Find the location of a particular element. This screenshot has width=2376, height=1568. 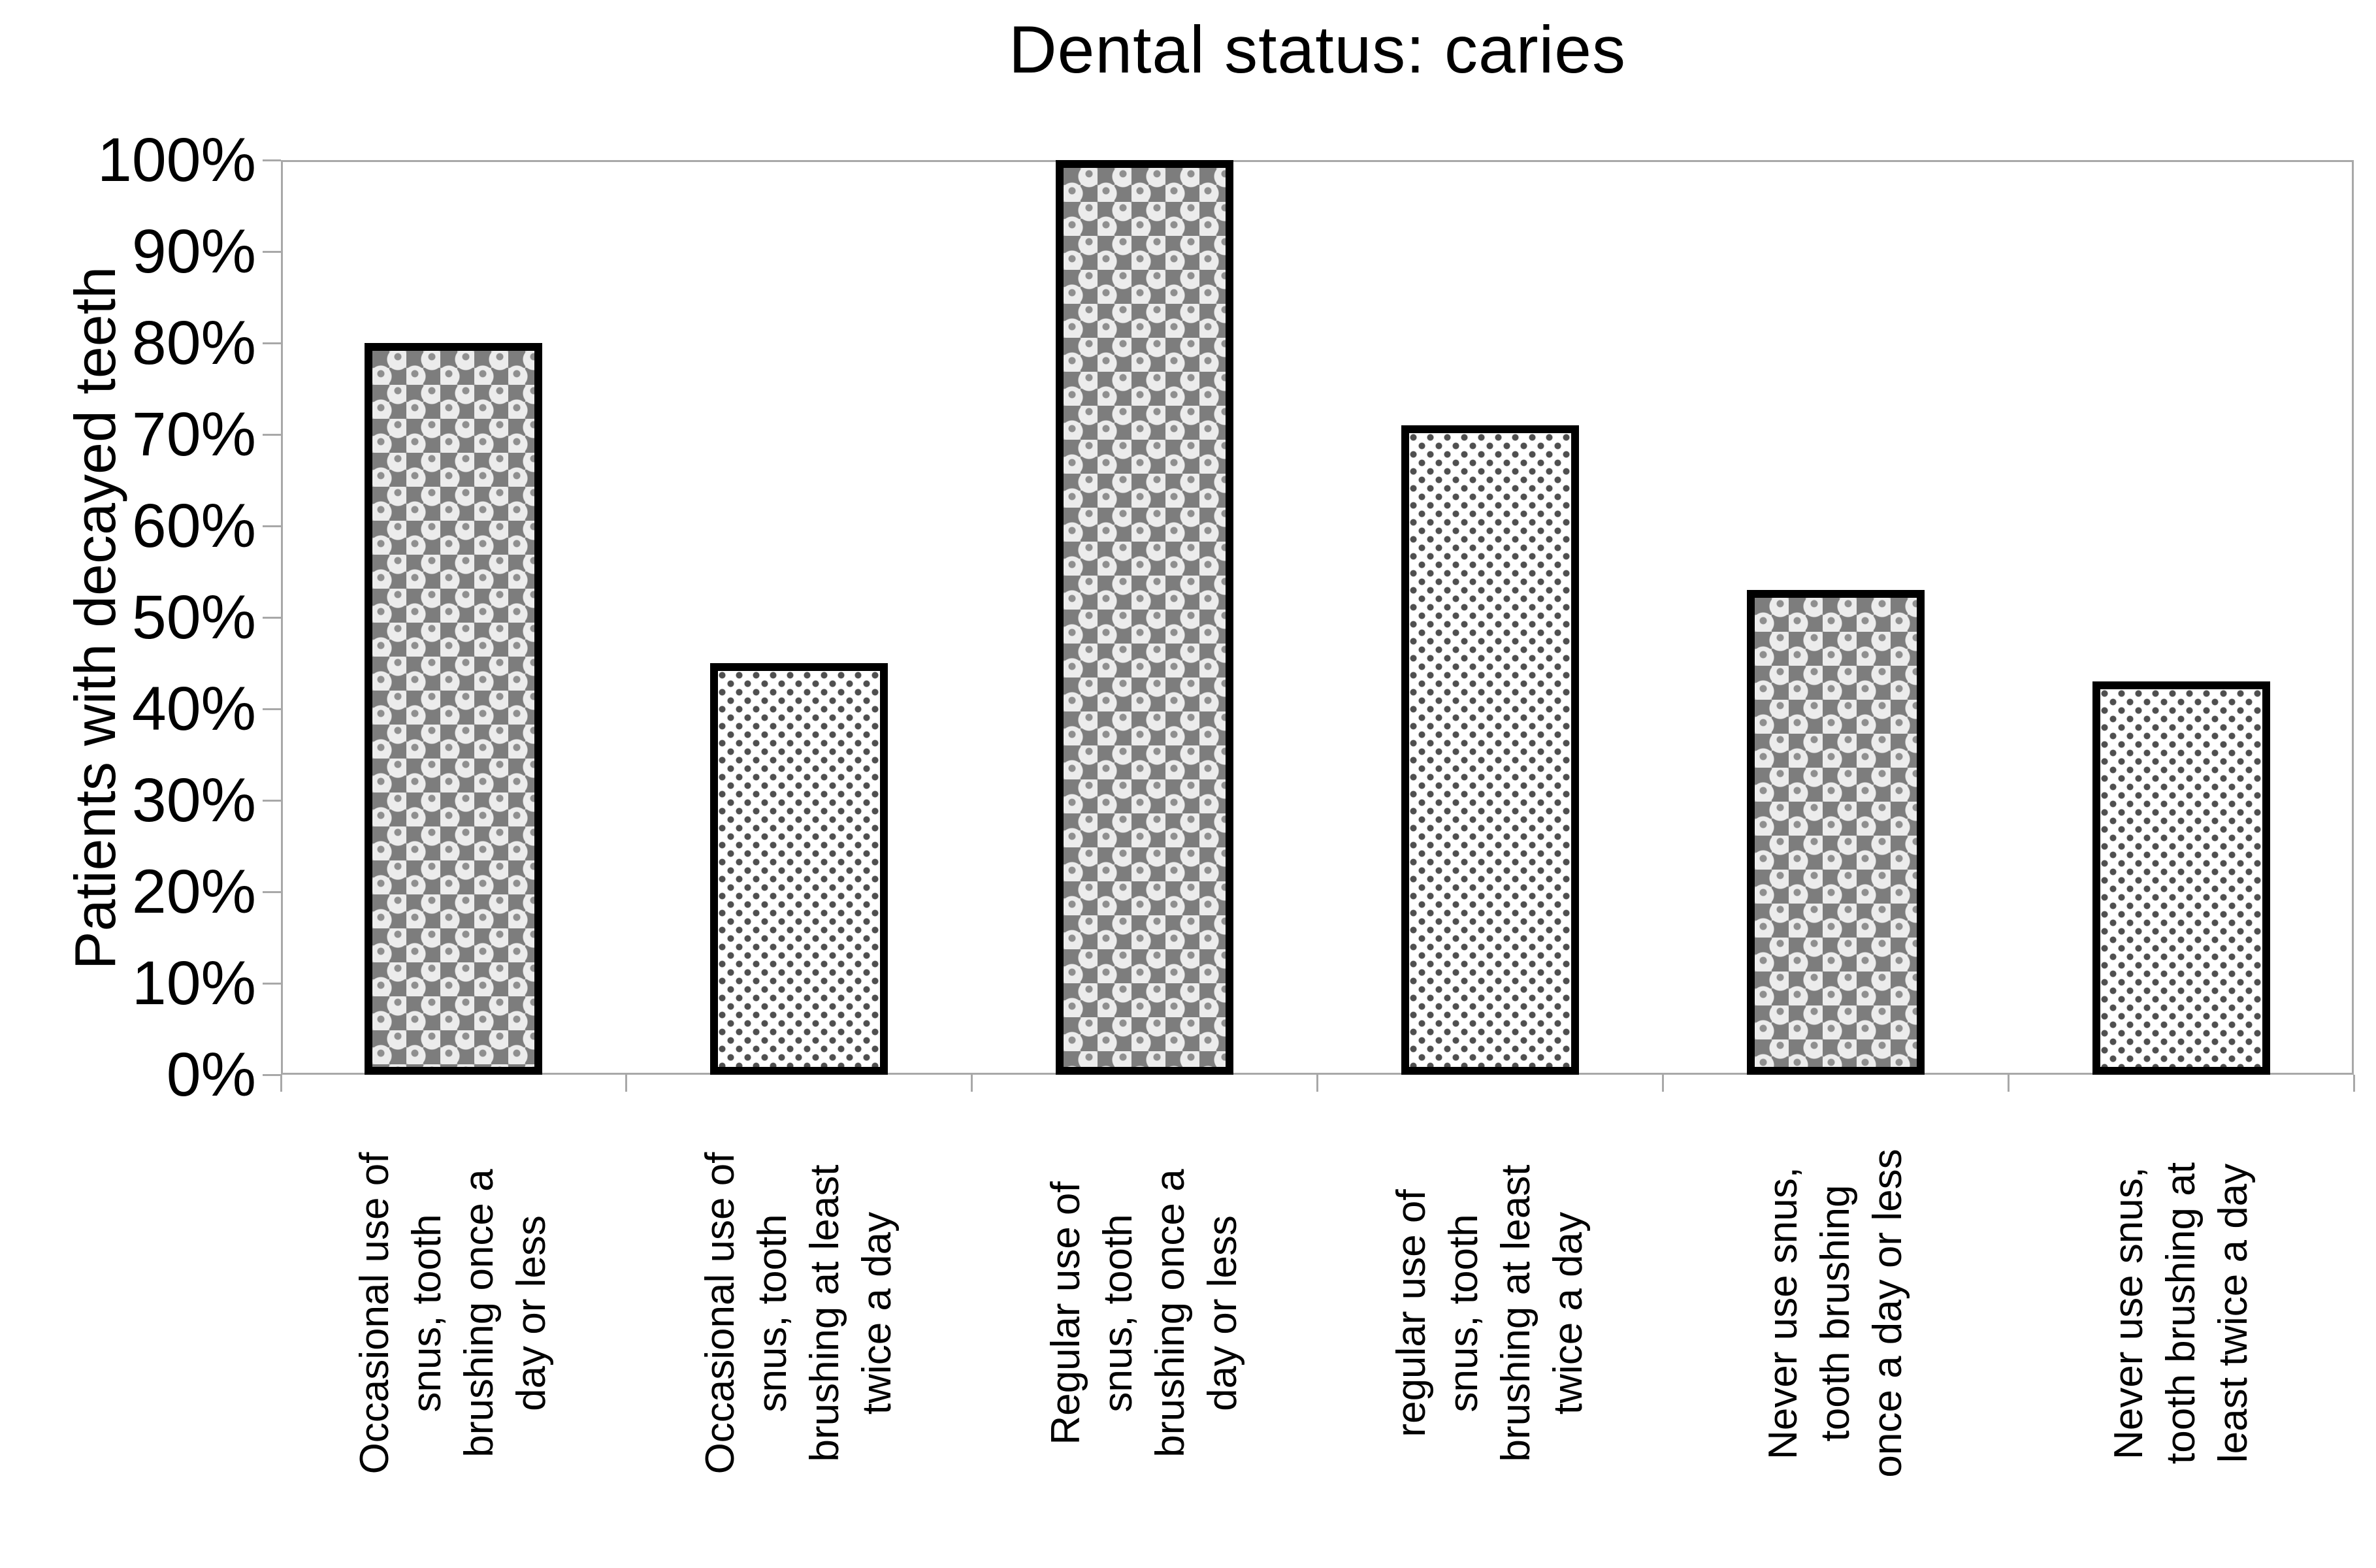

chart-title: Dental status: caries is located at coordinates (1317, 49).